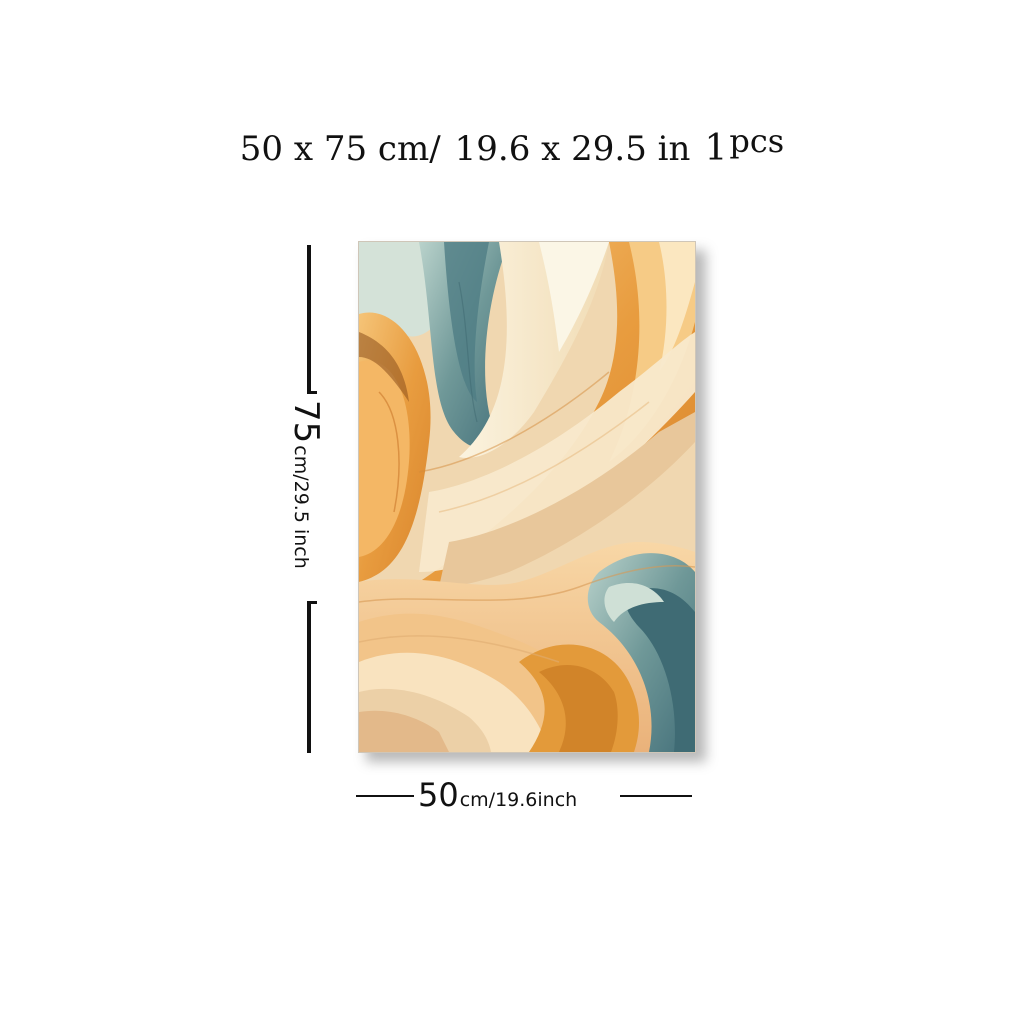  Describe the element at coordinates (340, 149) in the screenshot. I see `size-cm-text: 50 x 75 cm/` at that location.